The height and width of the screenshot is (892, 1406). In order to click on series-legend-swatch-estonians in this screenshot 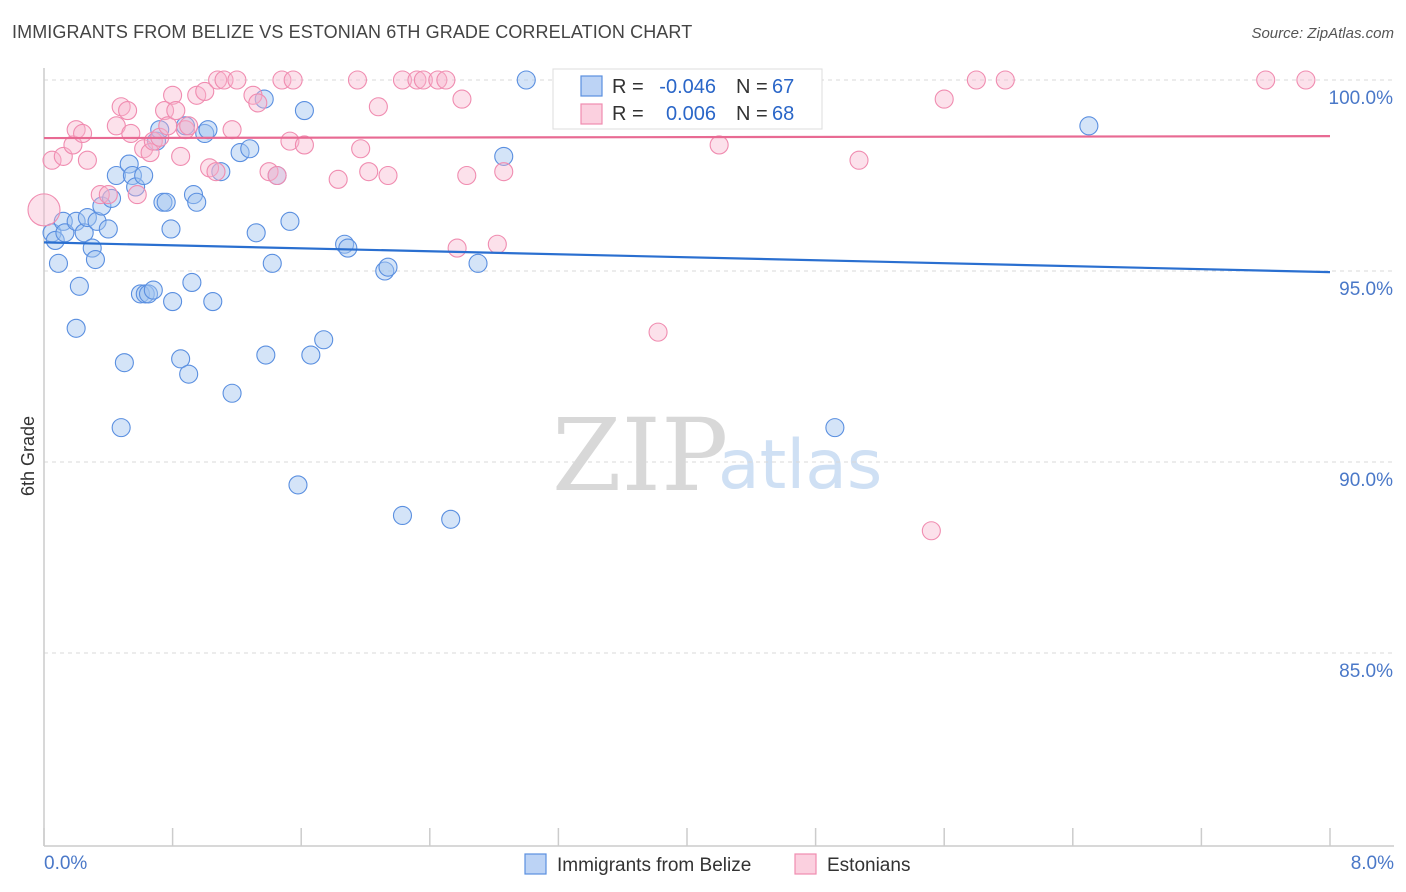, I will do `click(805, 864)`.